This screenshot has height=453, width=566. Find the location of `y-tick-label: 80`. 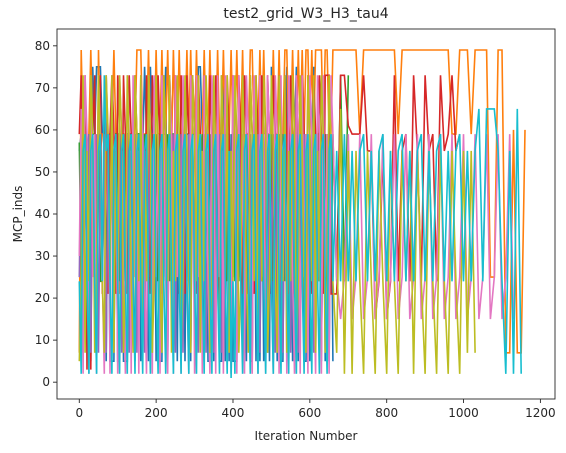

y-tick-label: 80 is located at coordinates (42, 46).